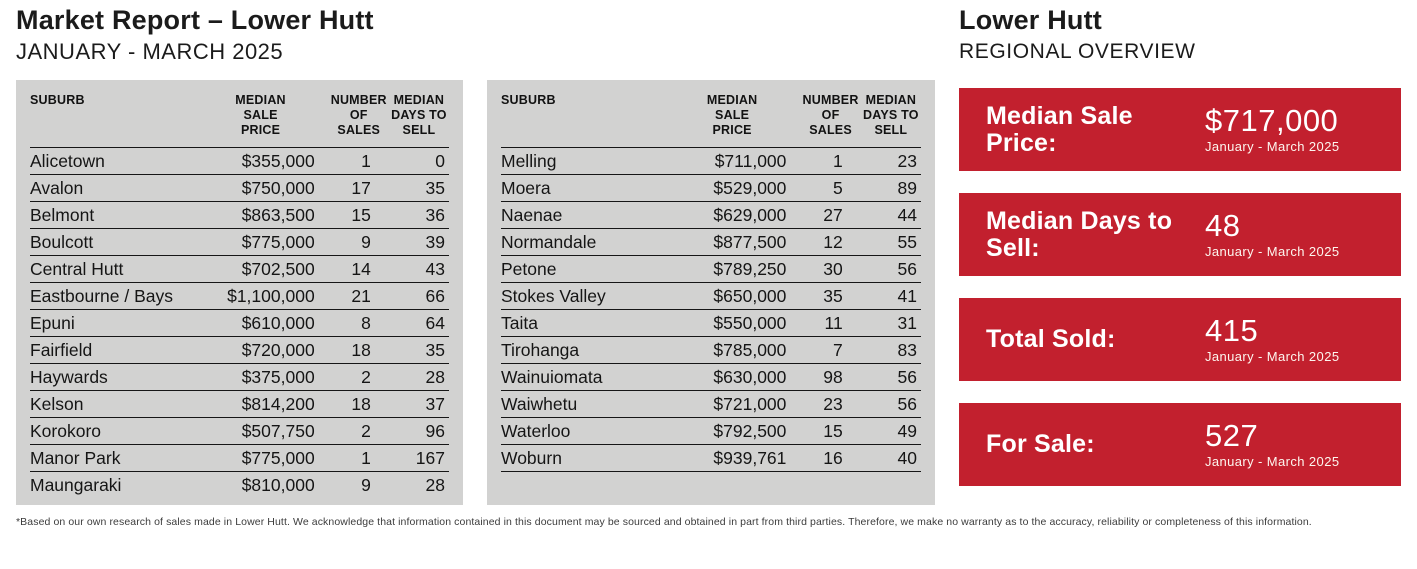 The height and width of the screenshot is (569, 1417). What do you see at coordinates (711, 269) in the screenshot?
I see `table-row: Petone $789,250 30 56` at bounding box center [711, 269].